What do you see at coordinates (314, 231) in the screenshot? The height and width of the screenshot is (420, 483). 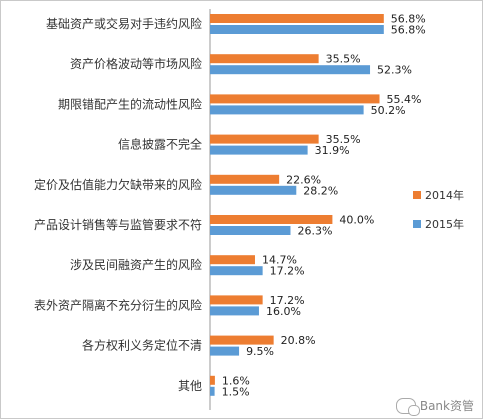 I see `data-label: 26.3%` at bounding box center [314, 231].